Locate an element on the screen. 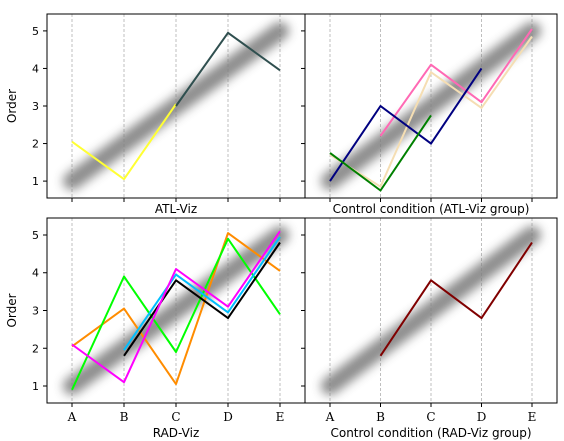 The image size is (564, 441). x-axis-label: Control condition (RAD-Viz group) is located at coordinates (430, 433).